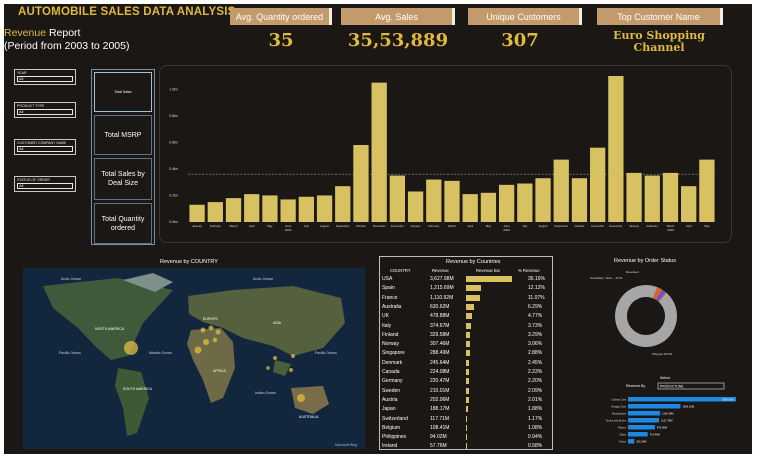  I want to click on table-row: Canada 224.08M 2.23%, so click(467, 372).